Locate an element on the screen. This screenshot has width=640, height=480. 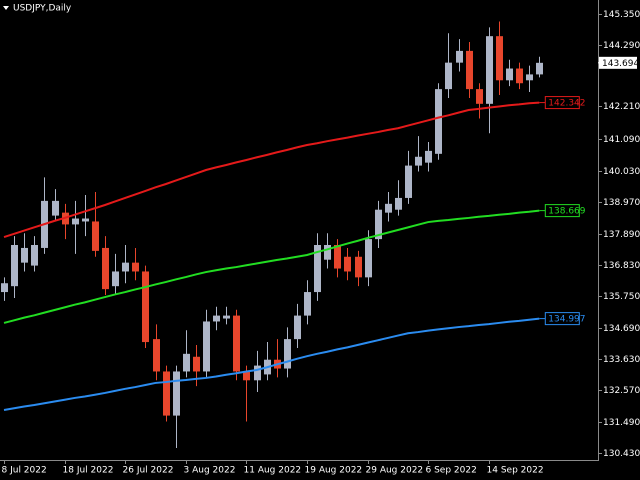
ma-value-label: 142.342 is located at coordinates (566, 104).